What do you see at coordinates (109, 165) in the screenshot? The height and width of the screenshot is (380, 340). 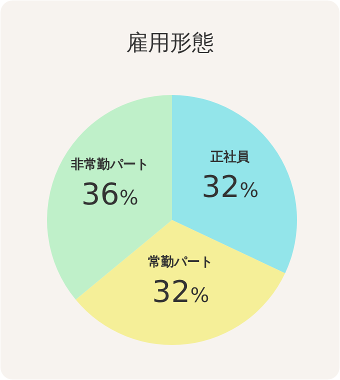 I see `slice-label: 非常勤パート` at bounding box center [109, 165].